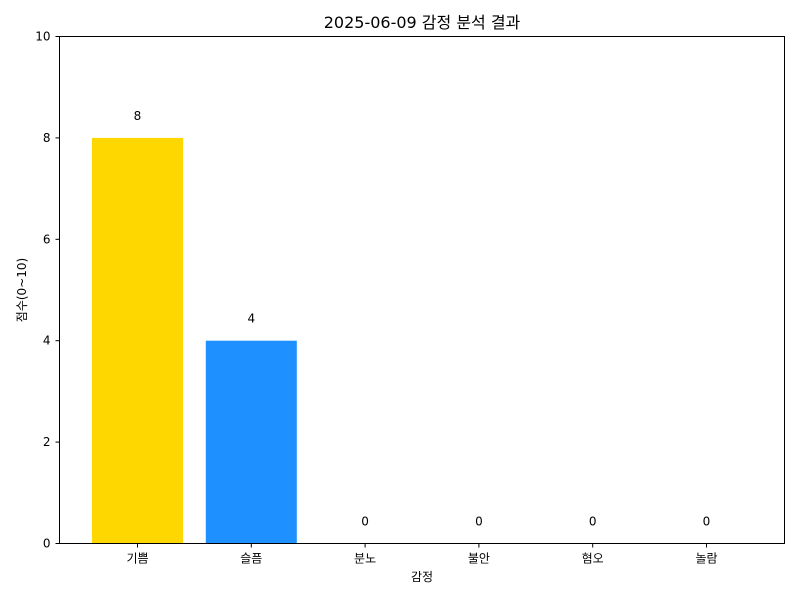 The height and width of the screenshot is (600, 800). I want to click on x-tick-label-4: 불안, so click(479, 559).